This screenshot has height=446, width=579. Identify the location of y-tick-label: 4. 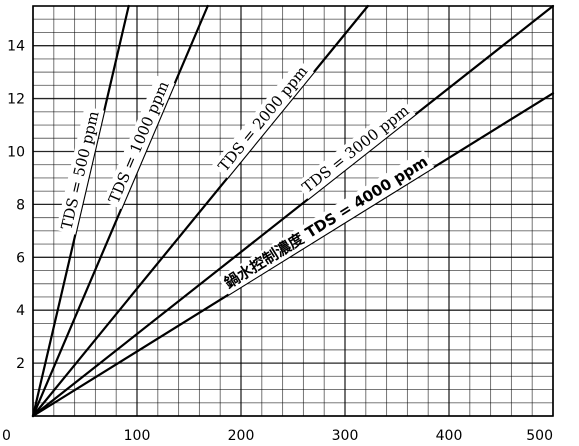
(20, 311).